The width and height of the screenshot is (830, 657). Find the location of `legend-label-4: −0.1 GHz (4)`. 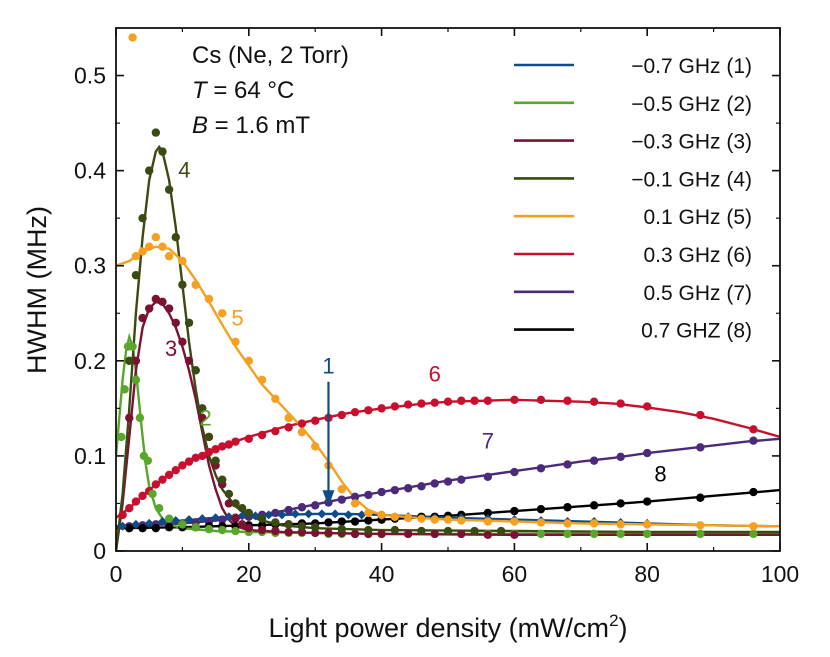

legend-label-4: −0.1 GHz (4) is located at coordinates (691, 179).